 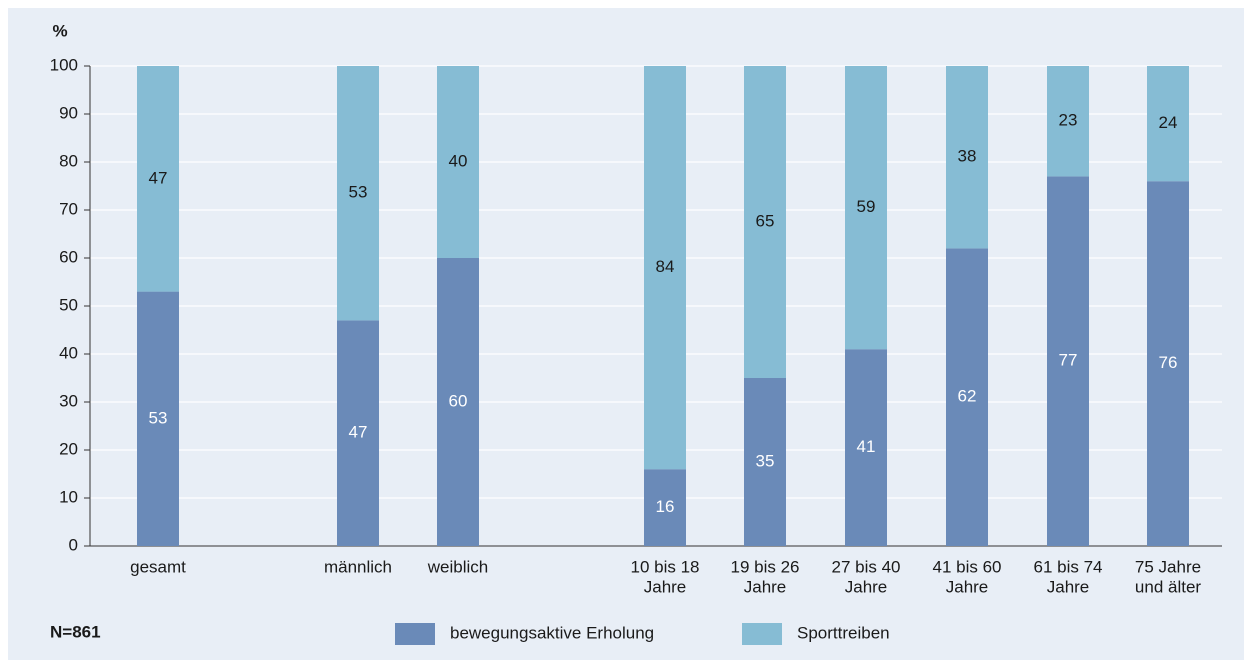 I want to click on value-label: 38, so click(x=967, y=156).